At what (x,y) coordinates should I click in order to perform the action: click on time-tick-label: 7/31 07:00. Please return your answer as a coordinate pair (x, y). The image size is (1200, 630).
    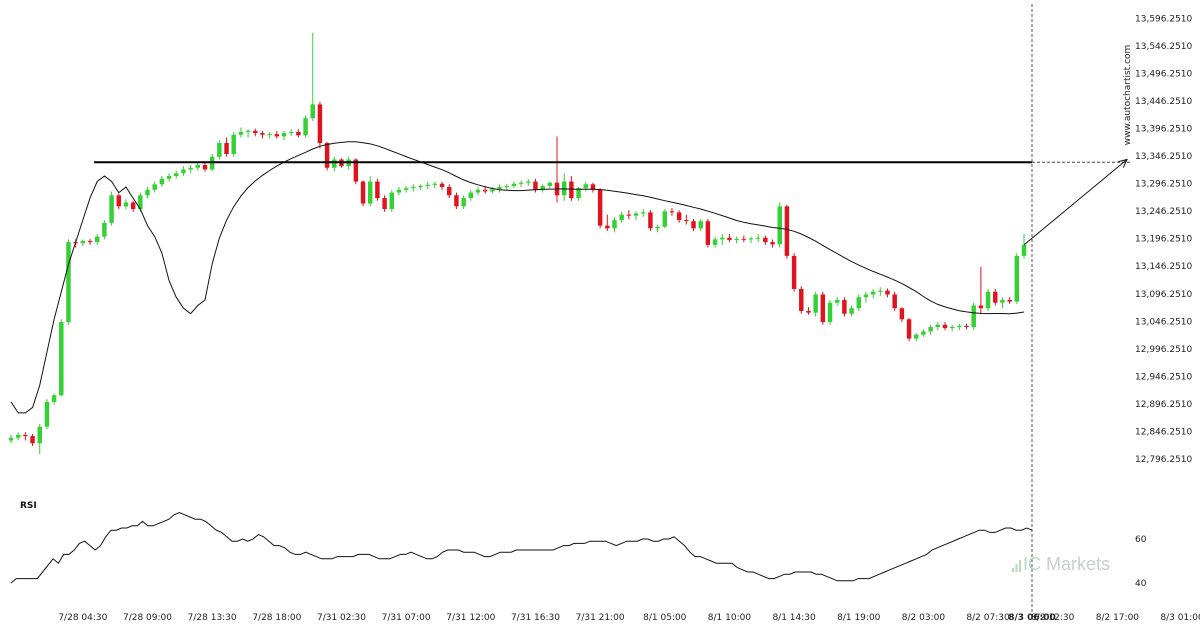
    Looking at the image, I should click on (406, 618).